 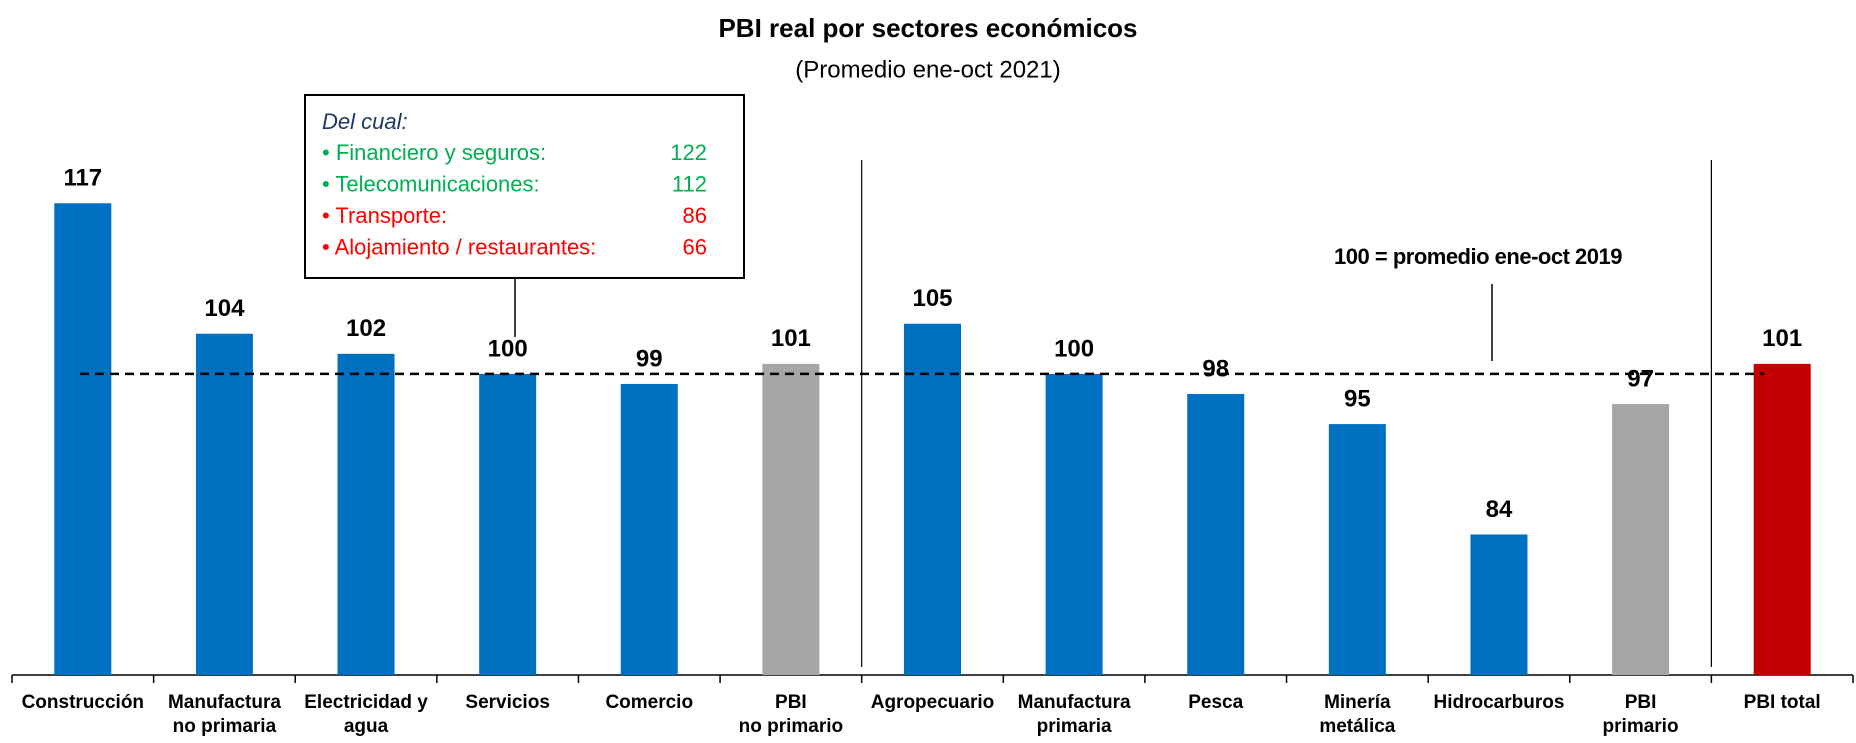 What do you see at coordinates (365, 121) in the screenshot?
I see `inset-title: Del cual:` at bounding box center [365, 121].